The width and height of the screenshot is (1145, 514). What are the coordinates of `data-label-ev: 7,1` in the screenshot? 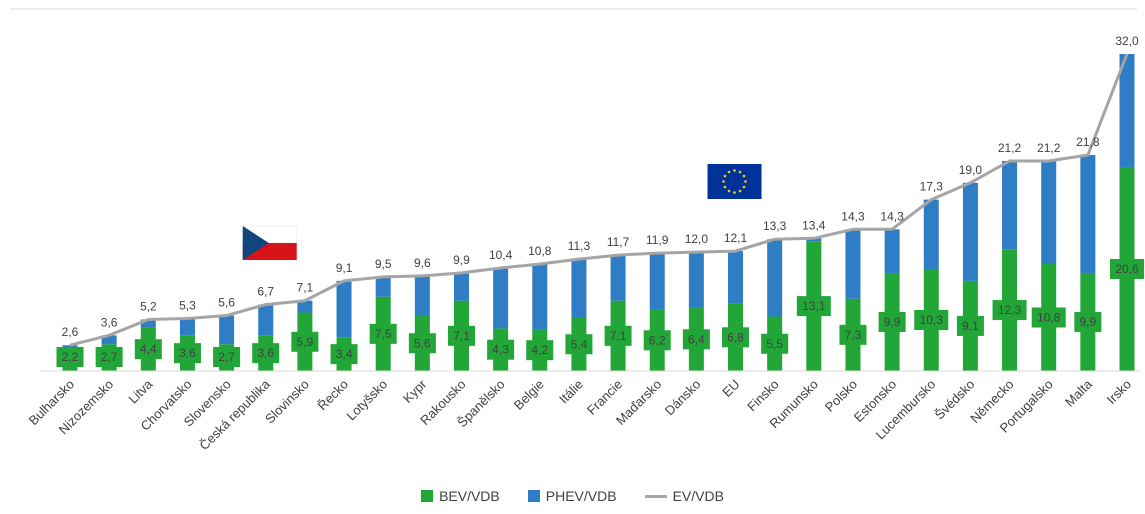 It's located at (305, 288).